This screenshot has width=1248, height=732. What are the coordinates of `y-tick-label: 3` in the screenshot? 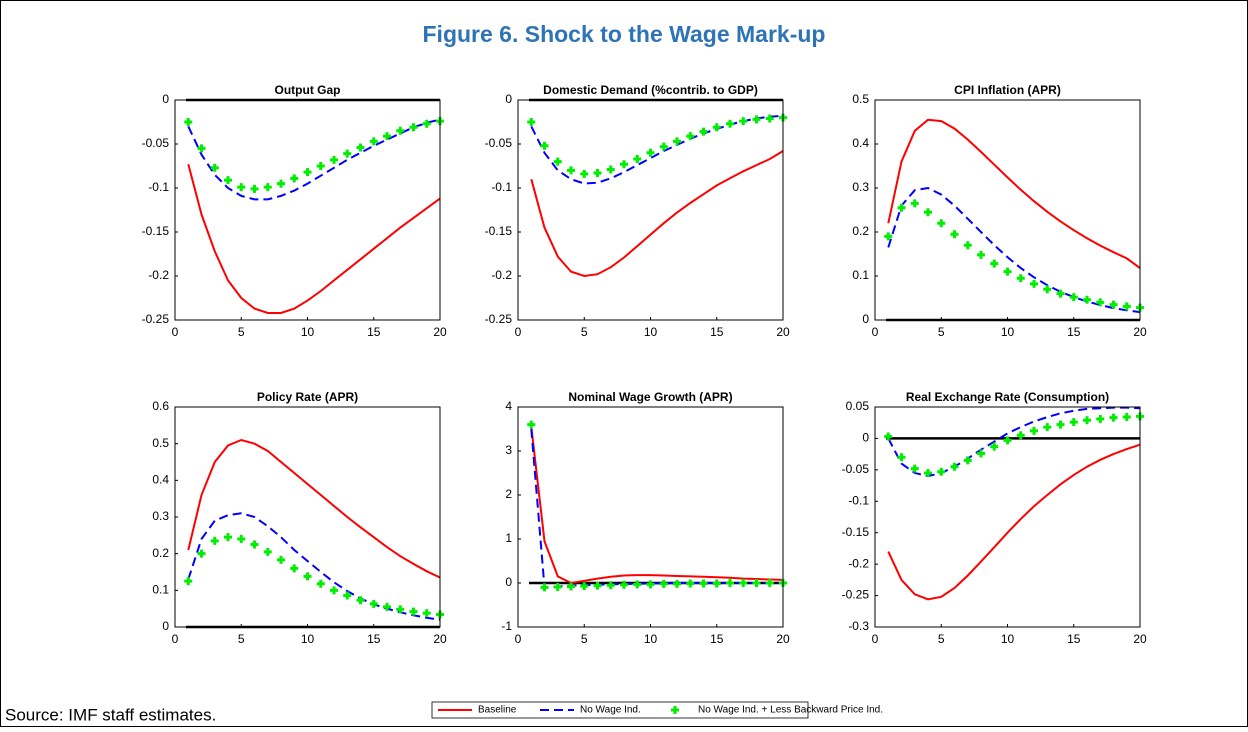 It's located at (508, 450).